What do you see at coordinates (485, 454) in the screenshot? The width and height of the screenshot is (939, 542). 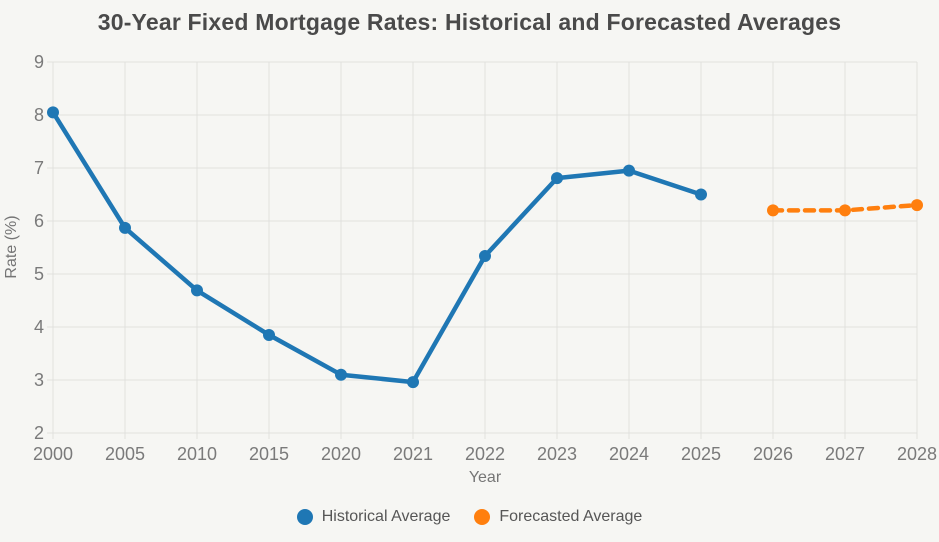 I see `x-tick-label: 2022` at bounding box center [485, 454].